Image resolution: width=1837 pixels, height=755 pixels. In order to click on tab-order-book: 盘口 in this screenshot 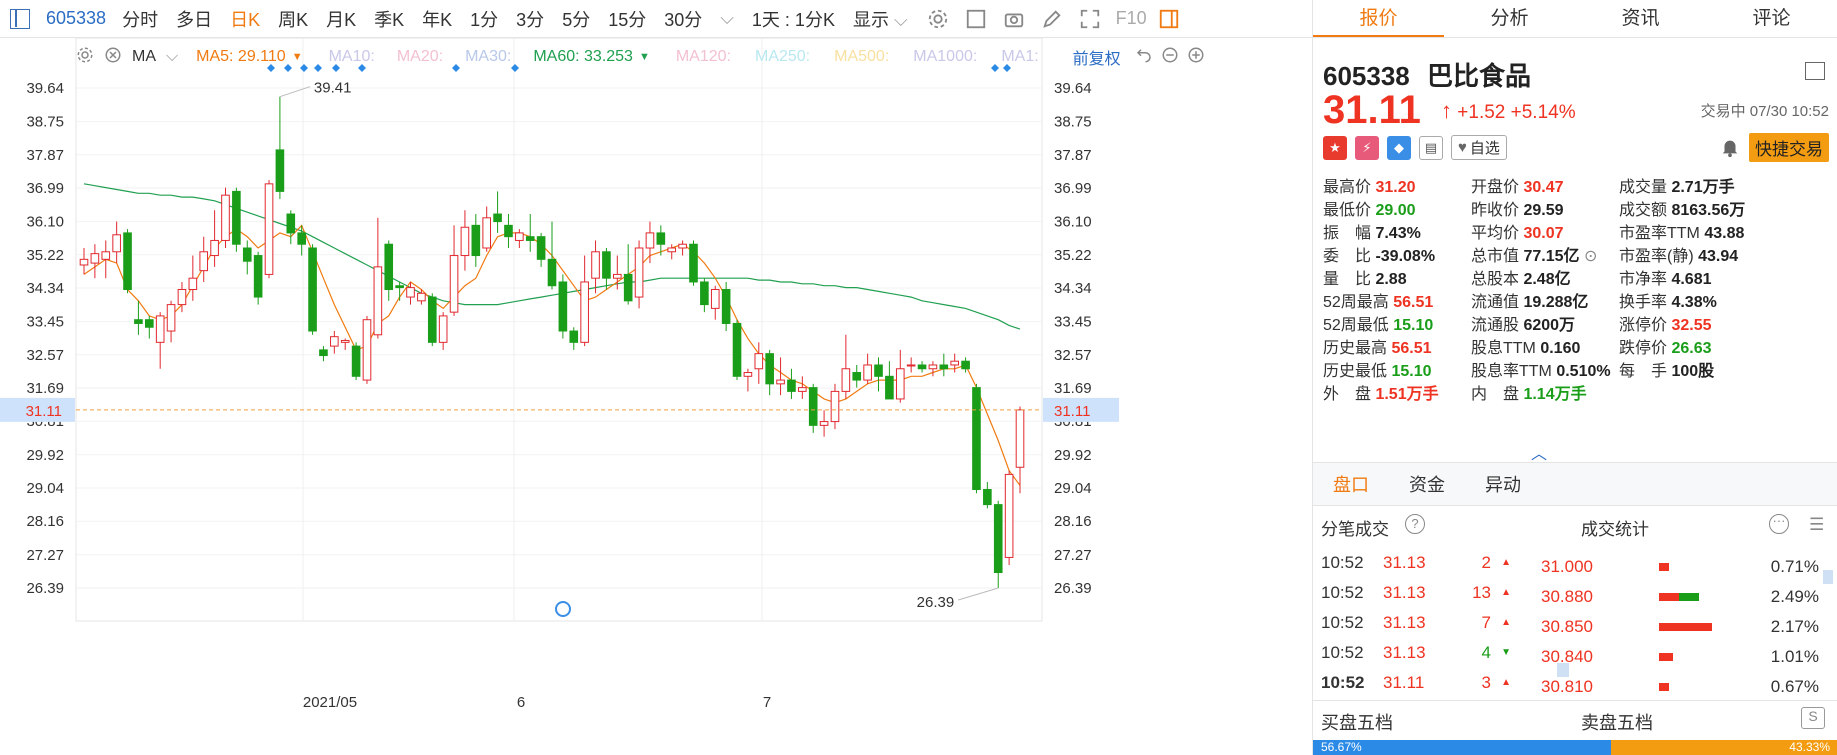, I will do `click(1351, 485)`.